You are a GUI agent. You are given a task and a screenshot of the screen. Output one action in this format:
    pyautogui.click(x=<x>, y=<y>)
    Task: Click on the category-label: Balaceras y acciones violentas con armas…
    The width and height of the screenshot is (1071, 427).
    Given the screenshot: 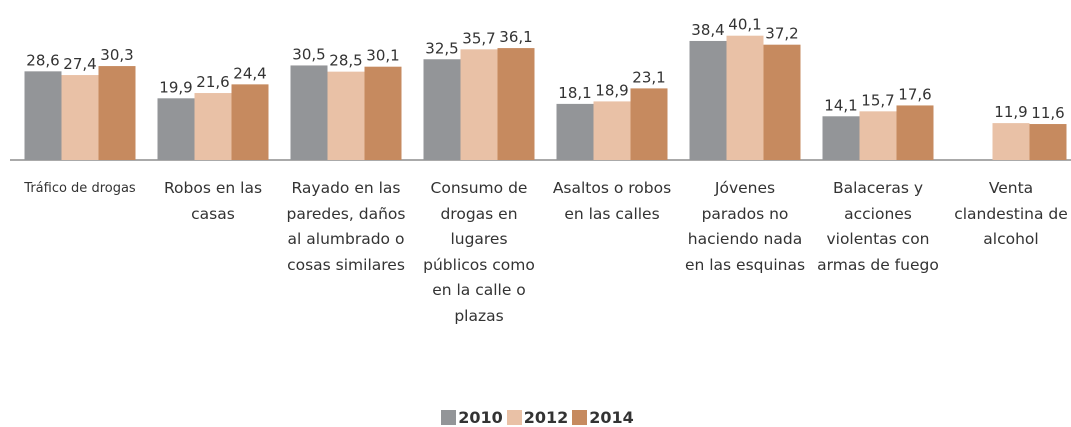 What is the action you would take?
    pyautogui.click(x=878, y=226)
    